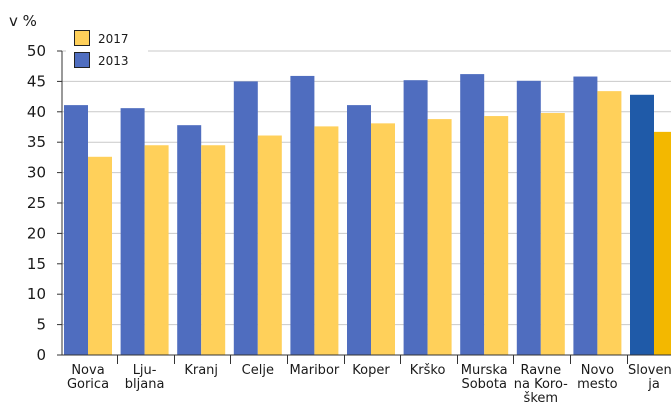 The width and height of the screenshot is (671, 408). I want to click on legend-swatch-2017, so click(82, 38).